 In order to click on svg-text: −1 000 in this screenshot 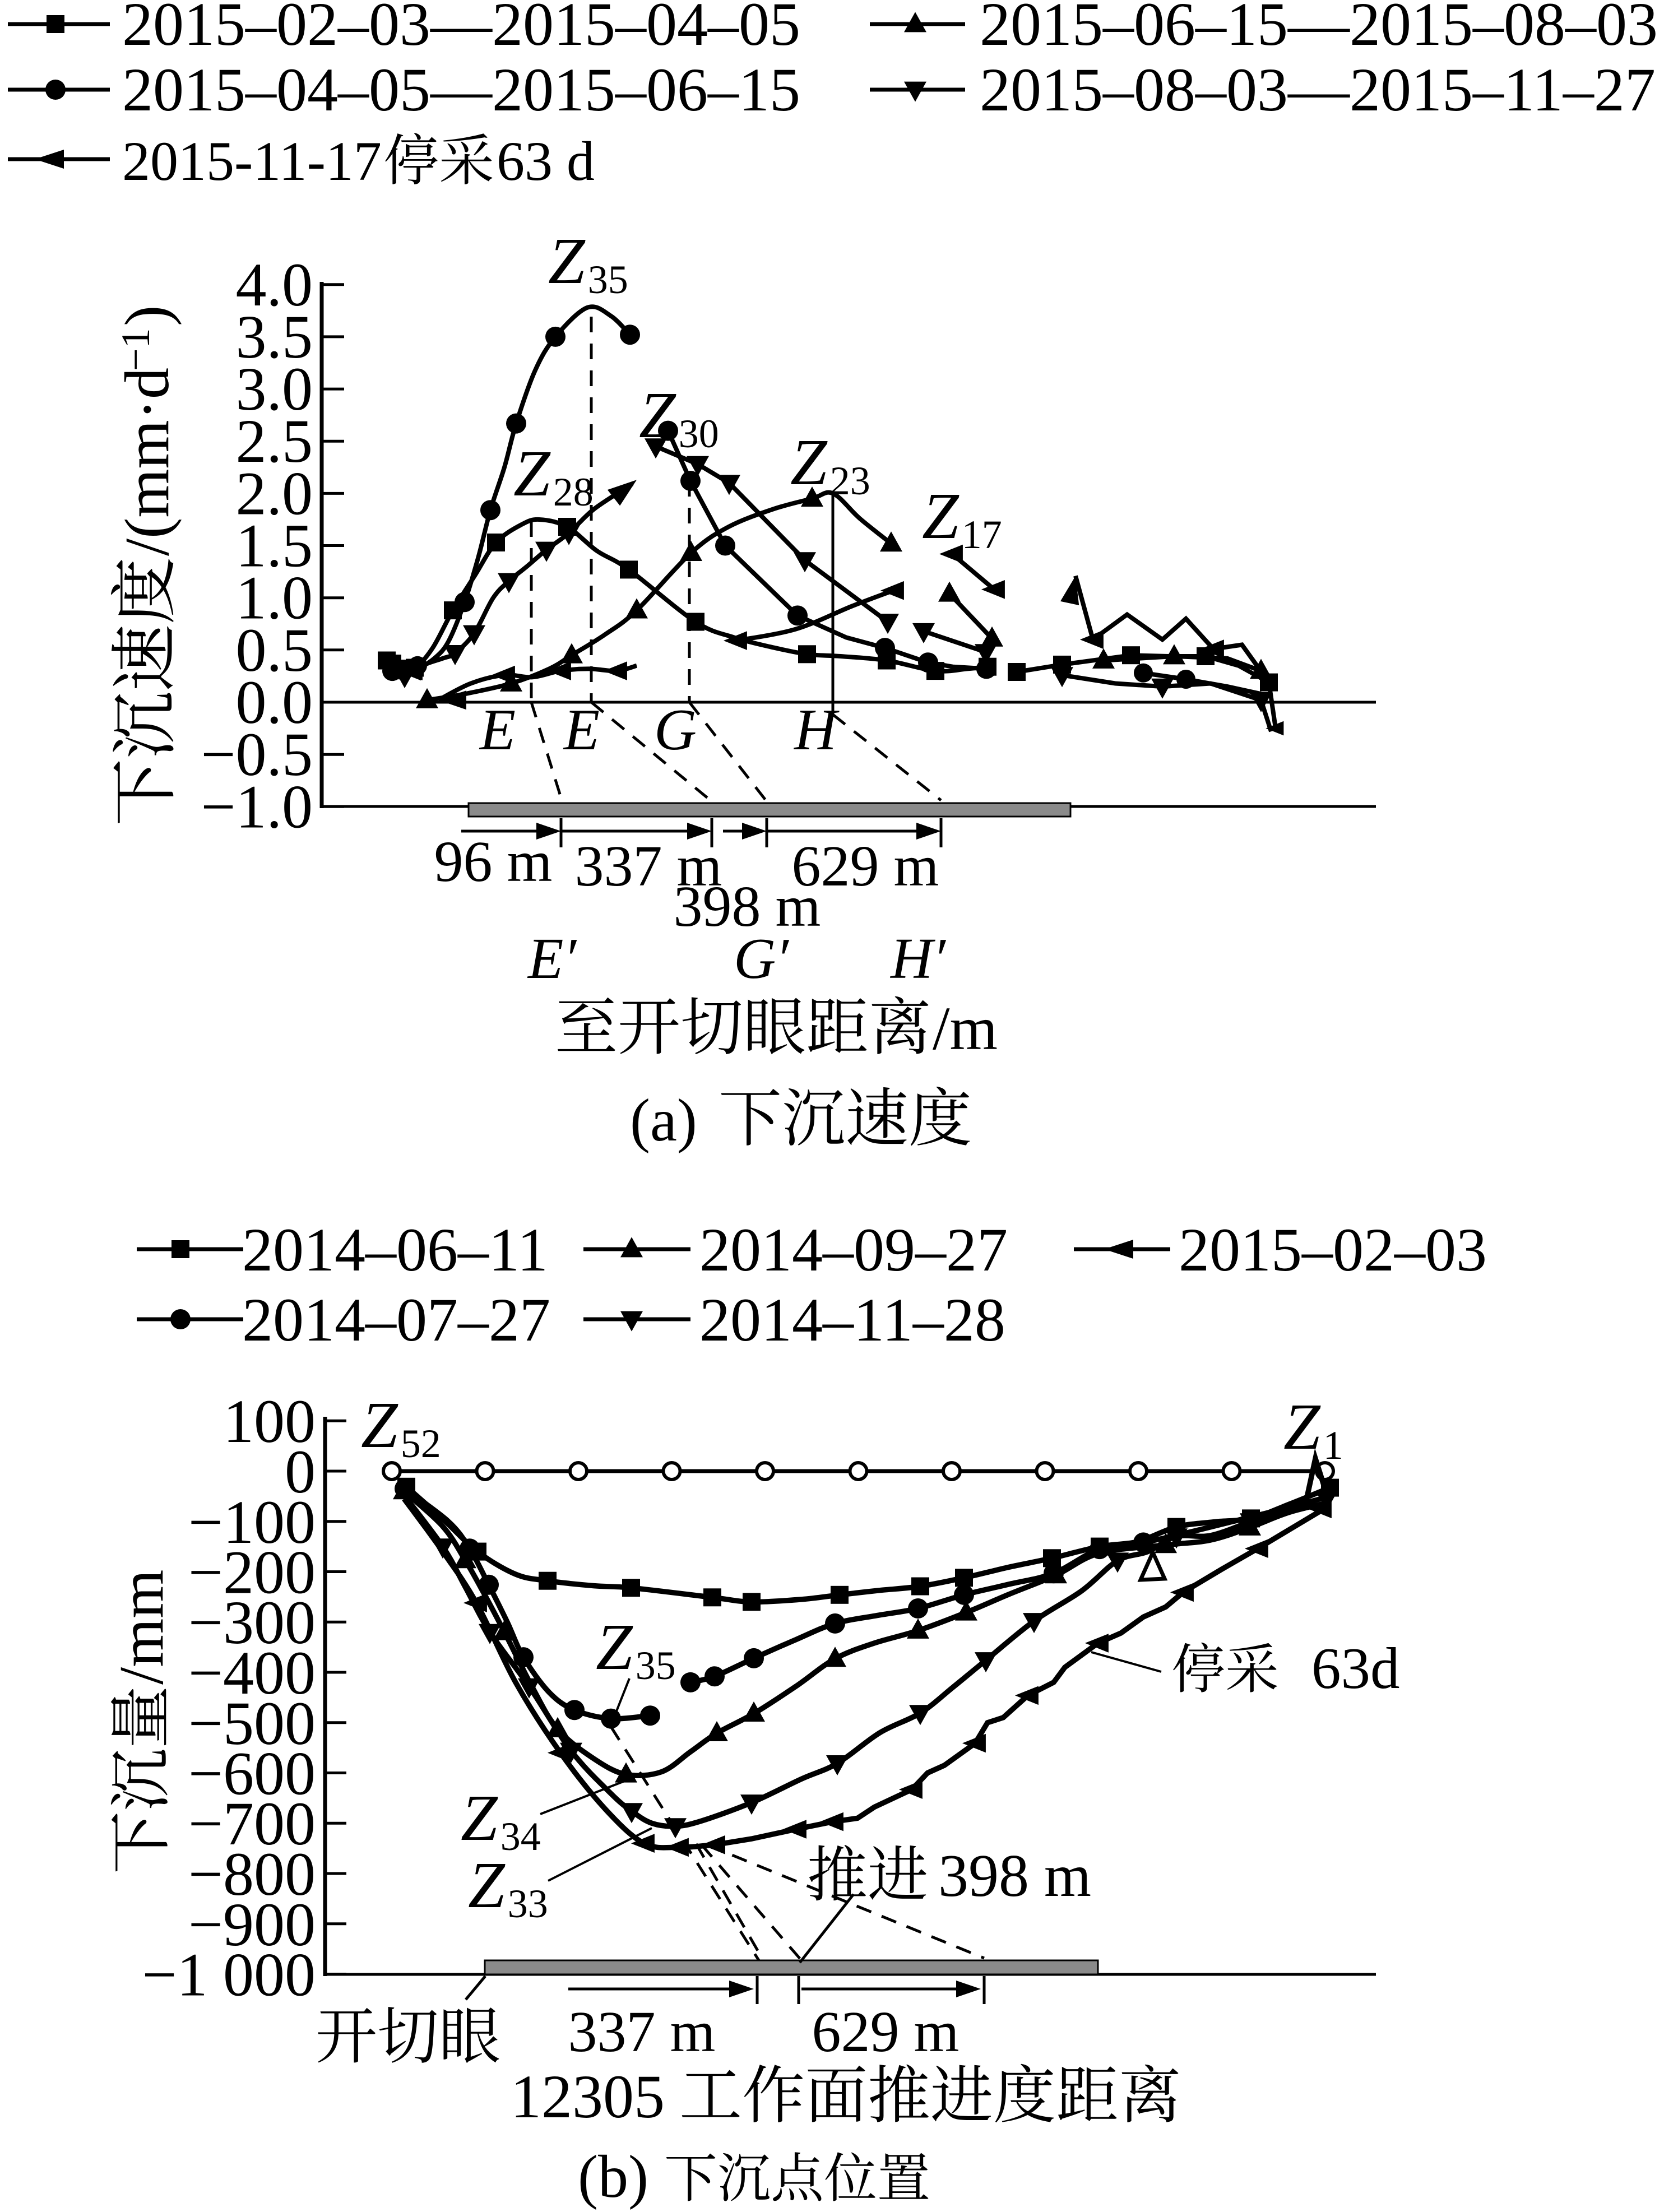, I will do `click(229, 1975)`.